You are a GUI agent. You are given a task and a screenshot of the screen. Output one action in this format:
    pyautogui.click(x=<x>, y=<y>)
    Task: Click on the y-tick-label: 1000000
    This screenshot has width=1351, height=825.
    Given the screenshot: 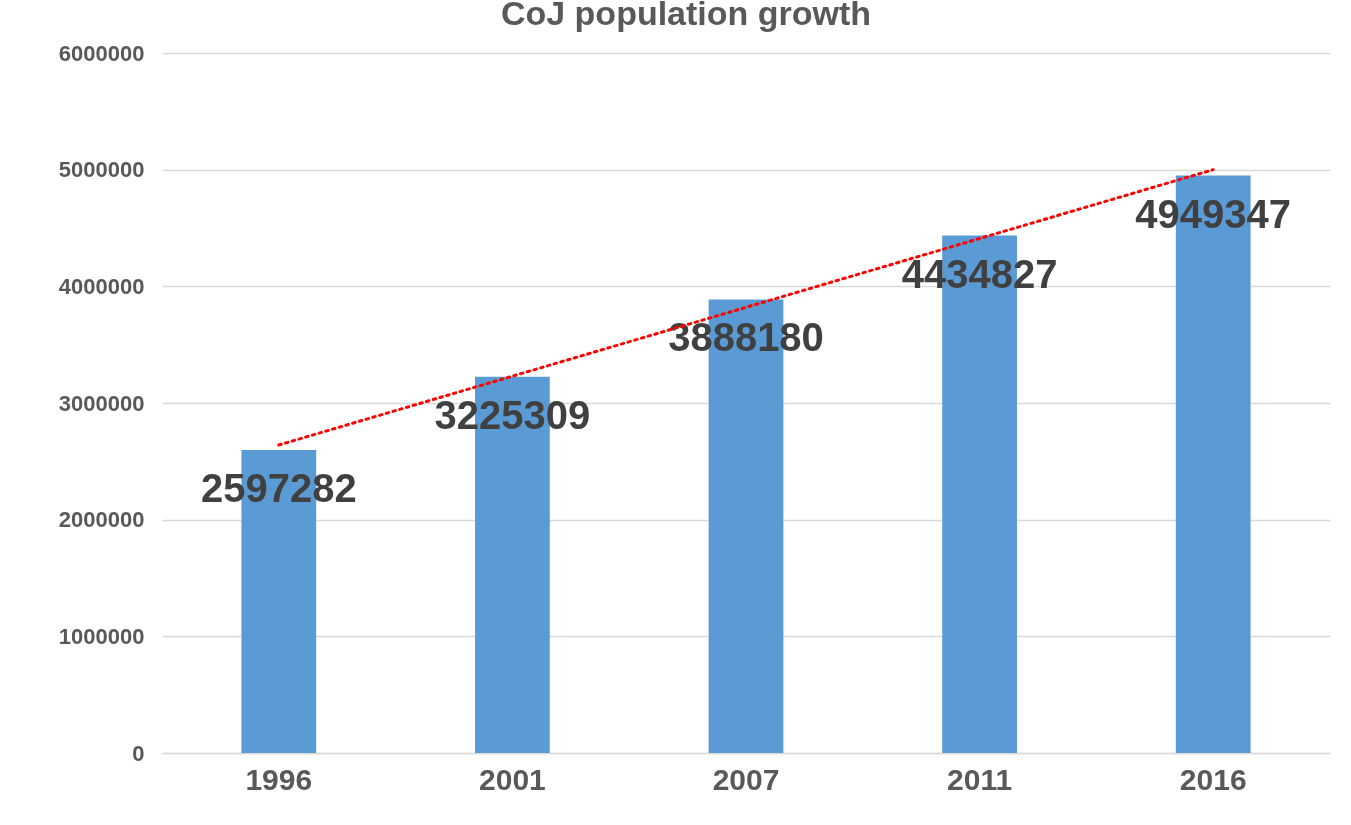 What is the action you would take?
    pyautogui.click(x=101, y=636)
    